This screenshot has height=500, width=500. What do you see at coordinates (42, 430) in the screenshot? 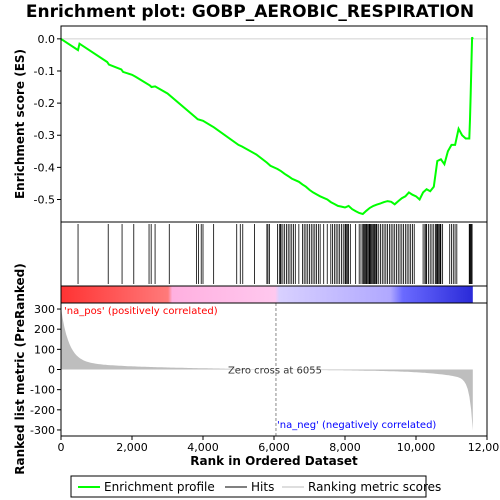
I see `metric-tick-label: -300` at bounding box center [42, 430].